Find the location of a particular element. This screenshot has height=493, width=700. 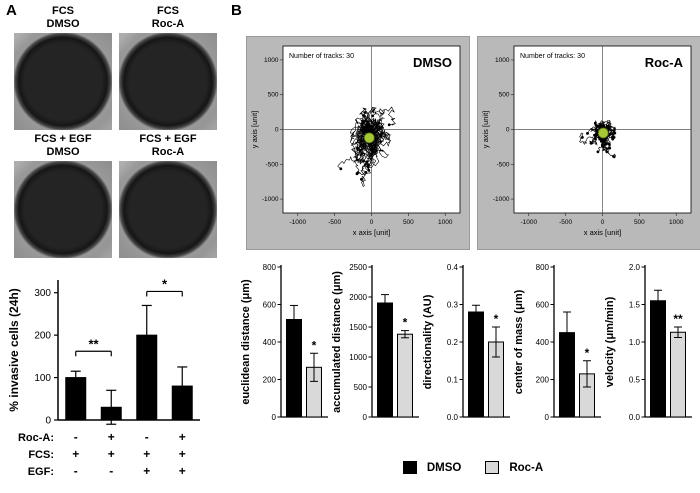

y-tick-label: 0.4 is located at coordinates (453, 267).